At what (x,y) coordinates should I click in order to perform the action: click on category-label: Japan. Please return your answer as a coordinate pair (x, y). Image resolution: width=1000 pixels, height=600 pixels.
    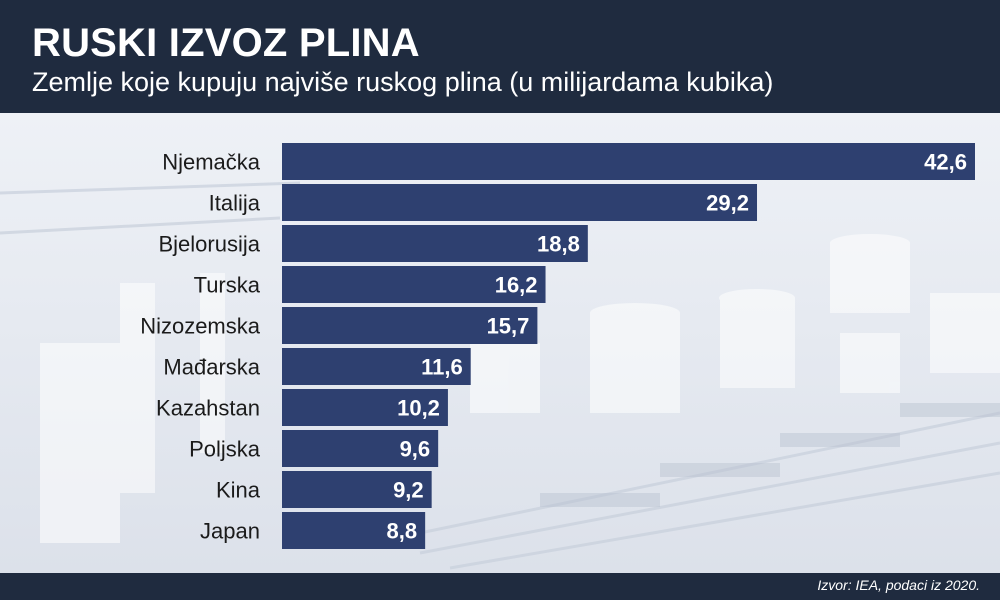
    Looking at the image, I should click on (230, 531).